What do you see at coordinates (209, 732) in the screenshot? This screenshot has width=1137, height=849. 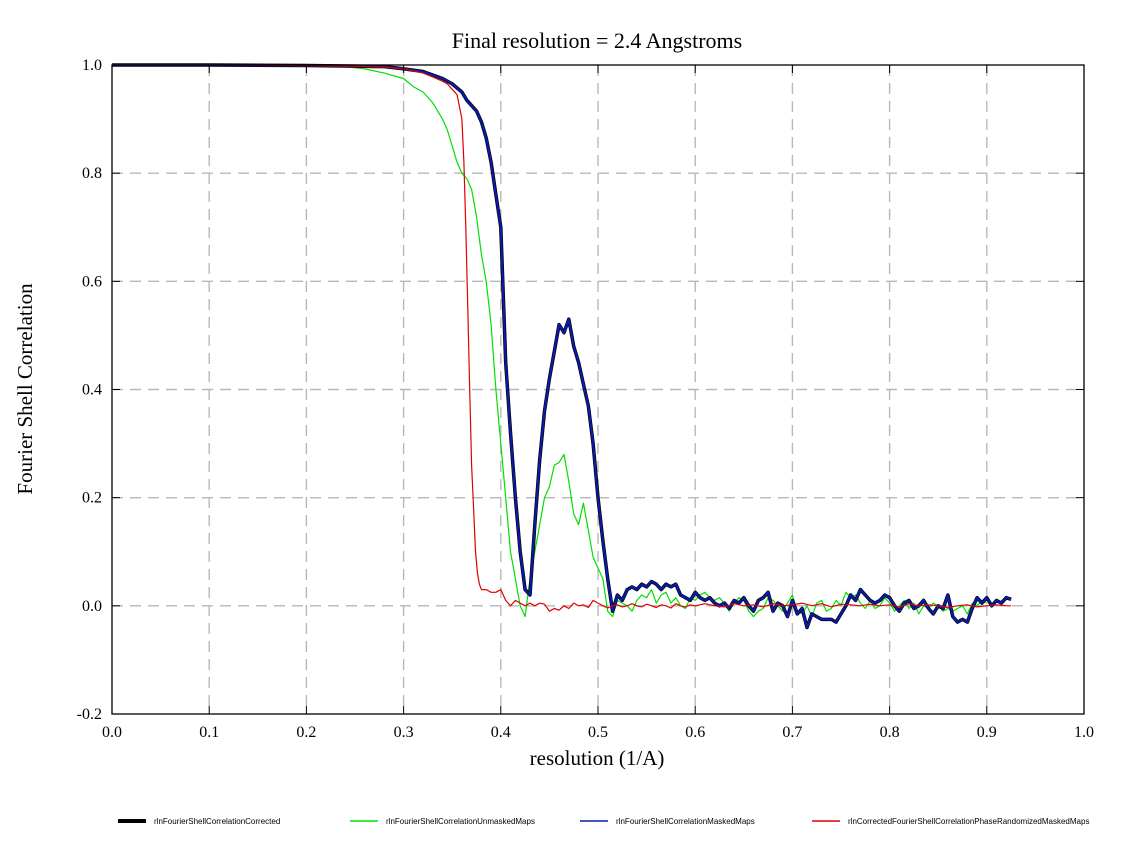 I see `x-tick-label: 0.1` at bounding box center [209, 732].